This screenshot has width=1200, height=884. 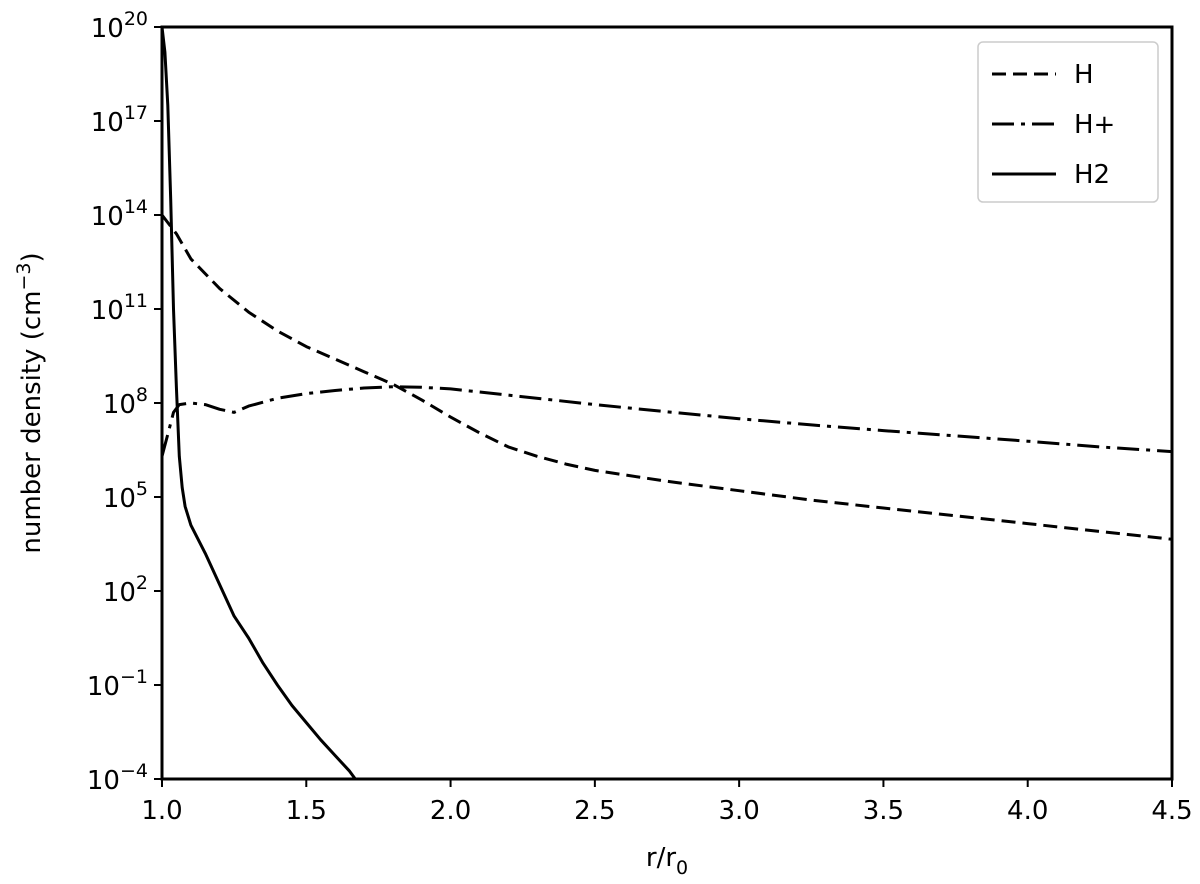 I want to click on legend-items: H H+ H2, so click(x=1053, y=125).